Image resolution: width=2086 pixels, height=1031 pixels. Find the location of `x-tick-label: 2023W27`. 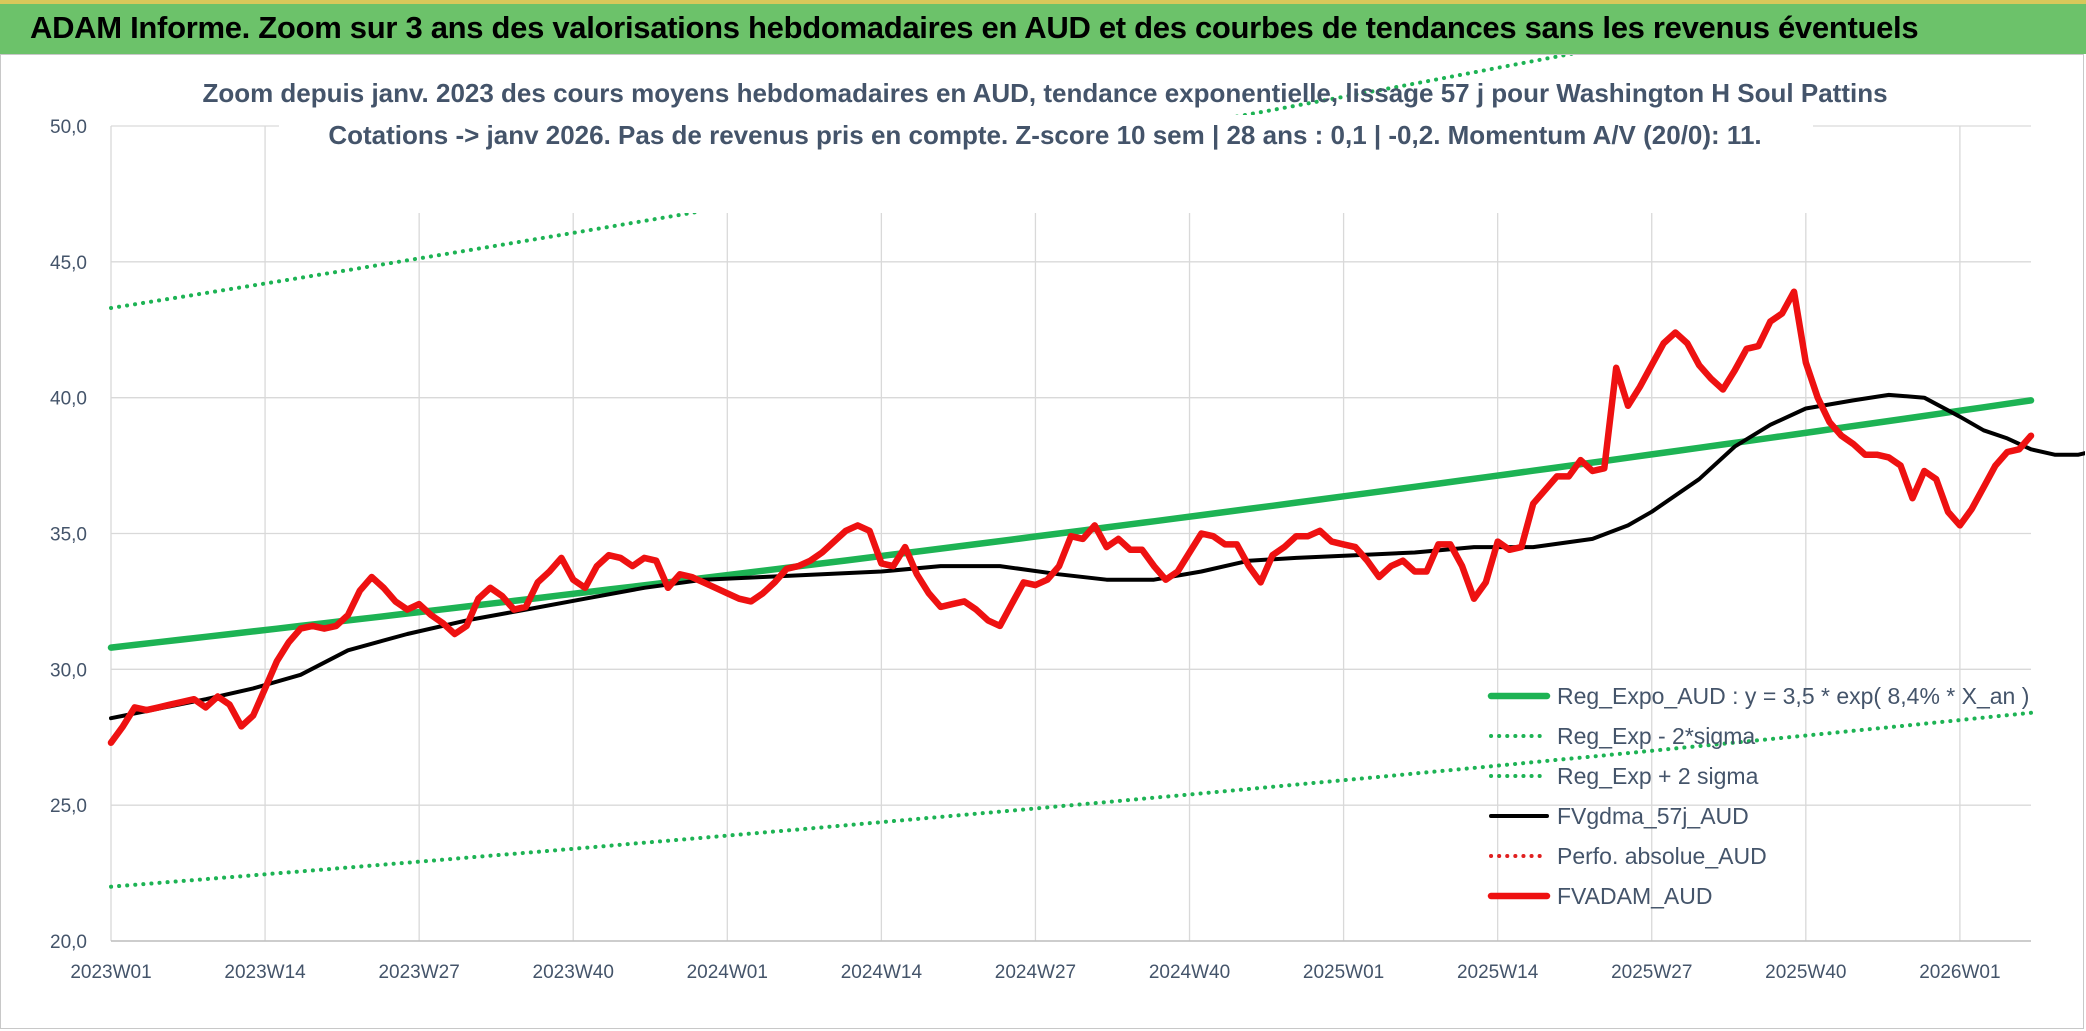

x-tick-label: 2023W27 is located at coordinates (418, 972).